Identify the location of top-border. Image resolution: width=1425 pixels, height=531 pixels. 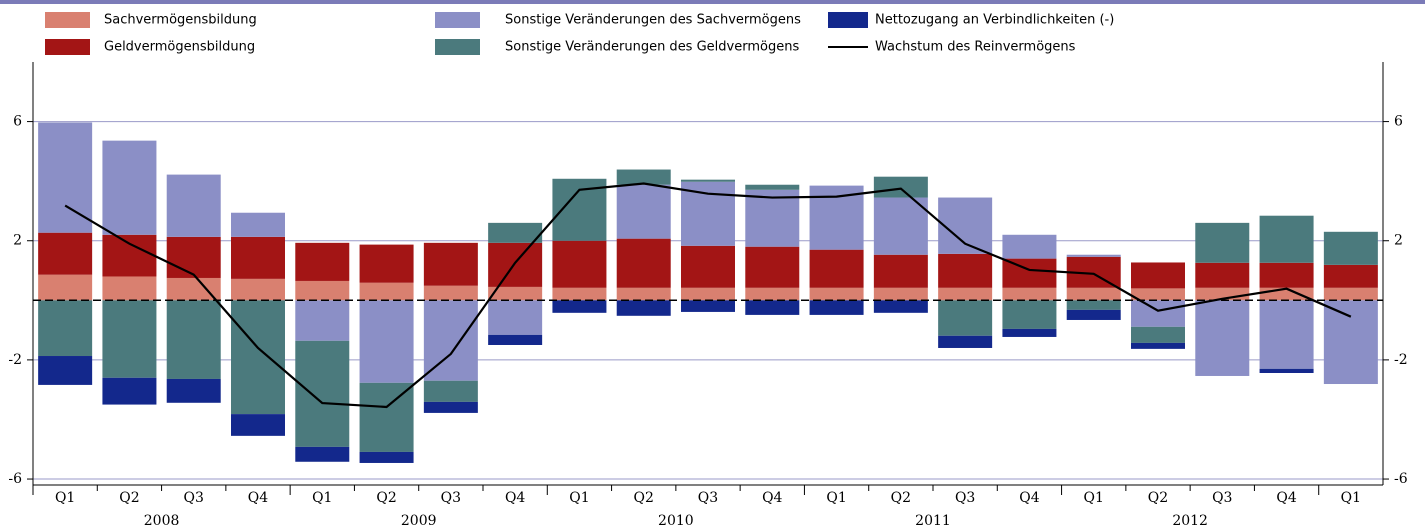
(712, 2).